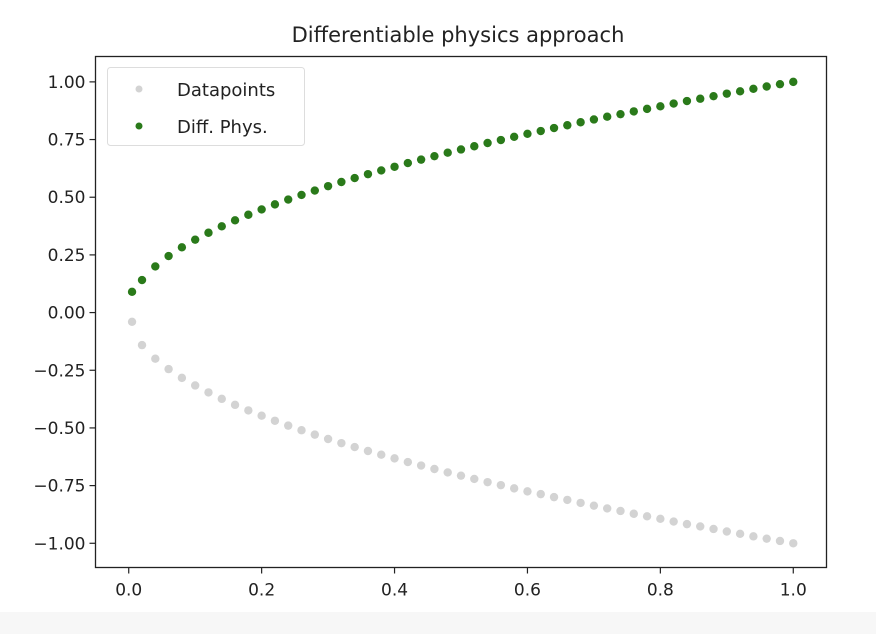  I want to click on legend-marker-datapoints, so click(139, 89).